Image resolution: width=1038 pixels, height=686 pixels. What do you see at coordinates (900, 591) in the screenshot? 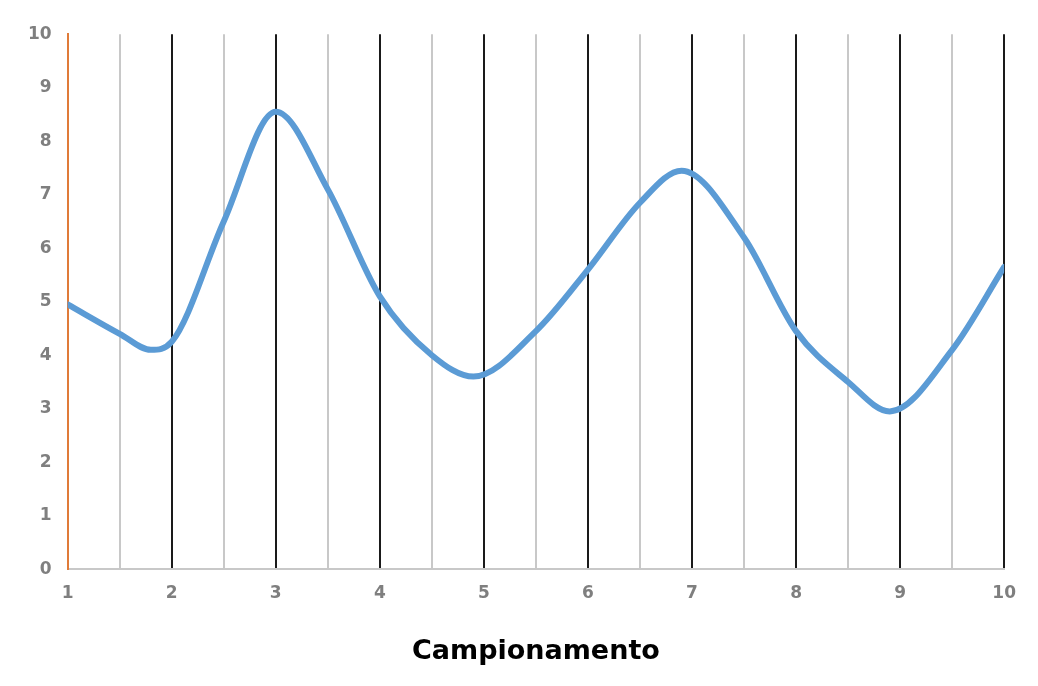
I see `x-tick-label: 9` at bounding box center [900, 591].